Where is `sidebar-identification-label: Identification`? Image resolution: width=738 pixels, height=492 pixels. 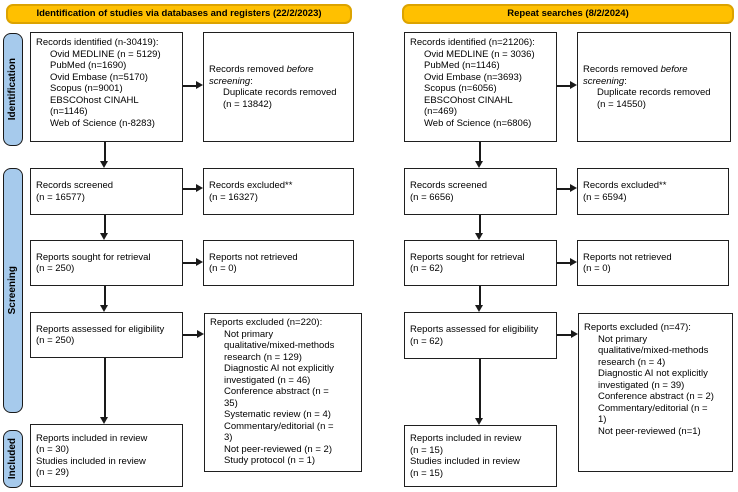
sidebar-identification-label: Identification is located at coordinates (13, 89).